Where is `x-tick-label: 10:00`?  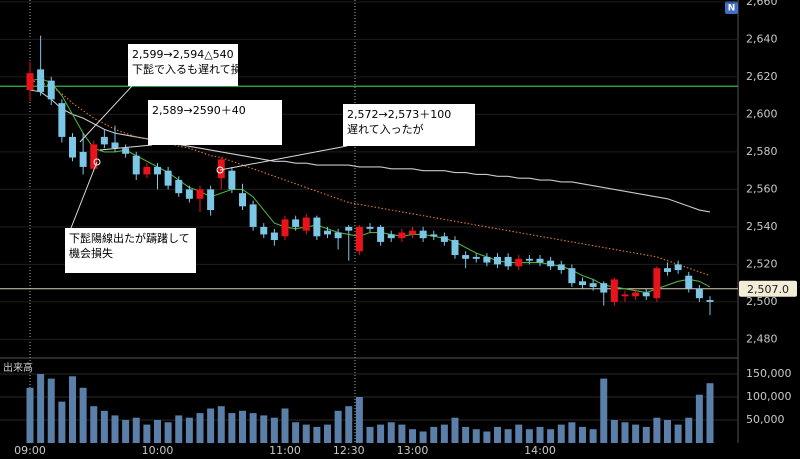
x-tick-label: 10:00 is located at coordinates (158, 450).